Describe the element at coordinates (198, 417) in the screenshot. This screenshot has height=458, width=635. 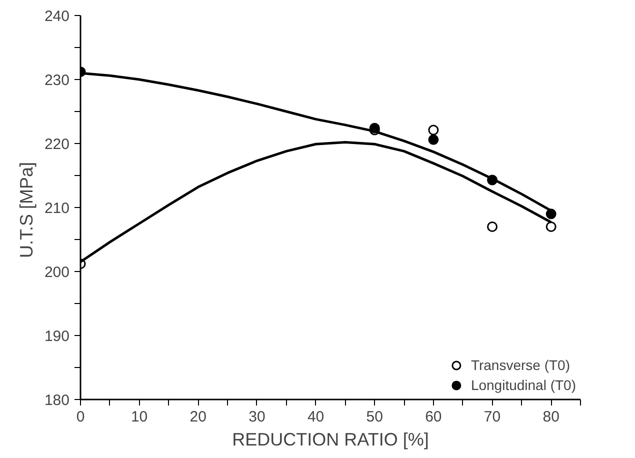
I see `x-tick-label: 20` at that location.